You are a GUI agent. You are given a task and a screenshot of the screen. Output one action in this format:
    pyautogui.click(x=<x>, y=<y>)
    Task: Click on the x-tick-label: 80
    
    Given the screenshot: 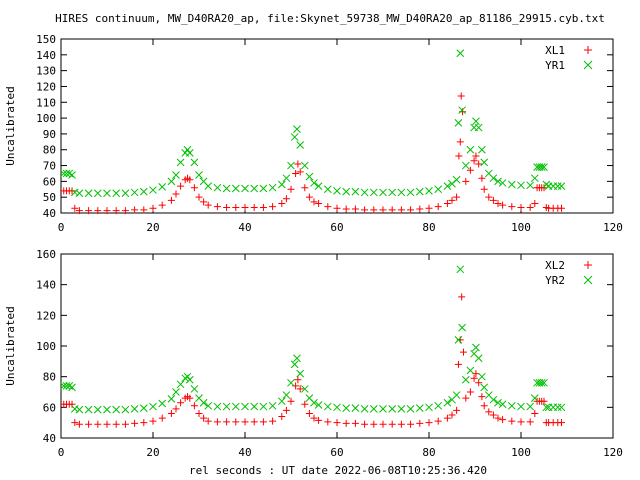 What is the action you would take?
    pyautogui.click(x=428, y=227)
    